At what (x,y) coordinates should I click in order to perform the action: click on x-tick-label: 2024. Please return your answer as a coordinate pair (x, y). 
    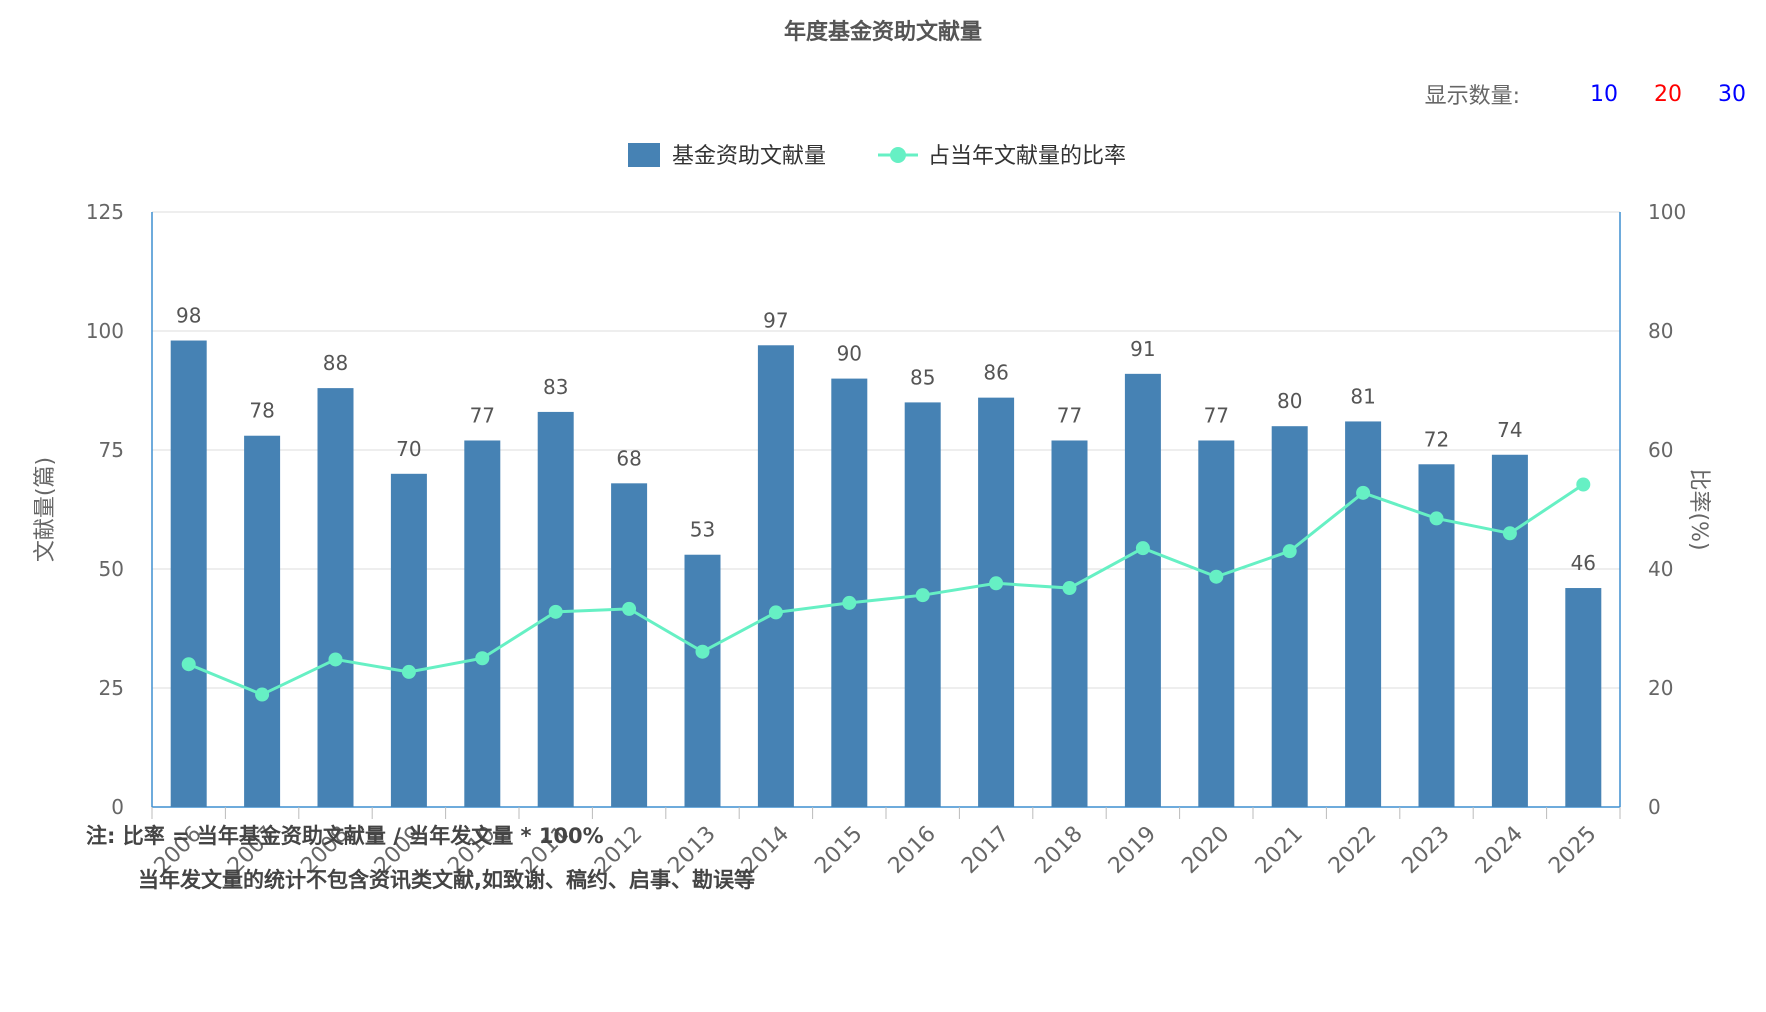
    Looking at the image, I should click on (1499, 850).